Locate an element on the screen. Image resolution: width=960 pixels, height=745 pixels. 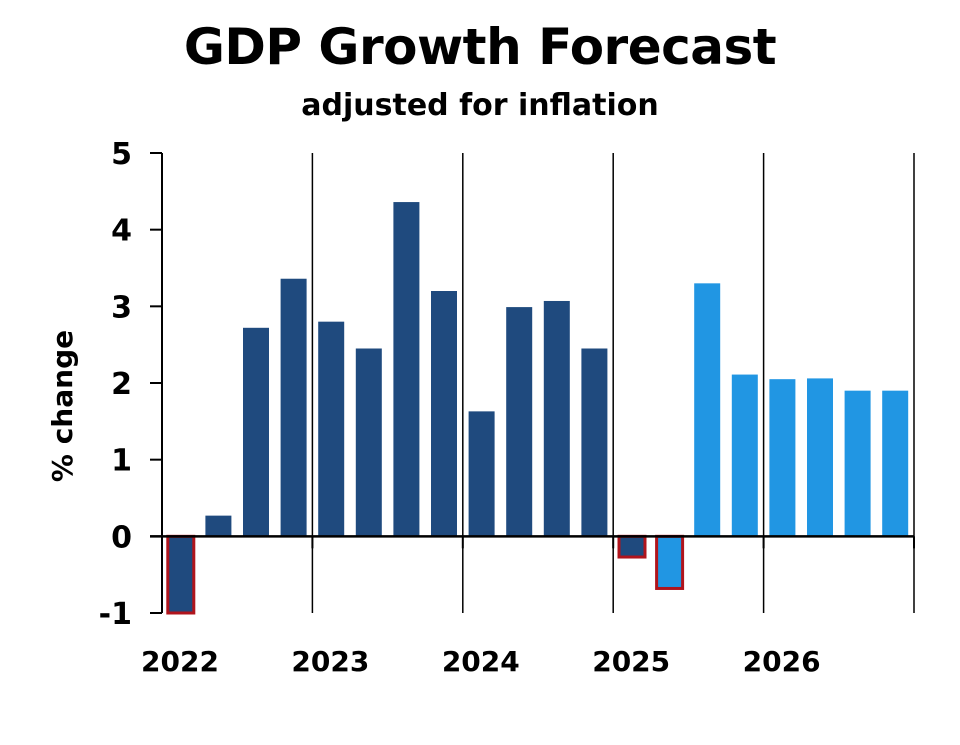
y-tick-label: 0 is located at coordinates (121, 537).